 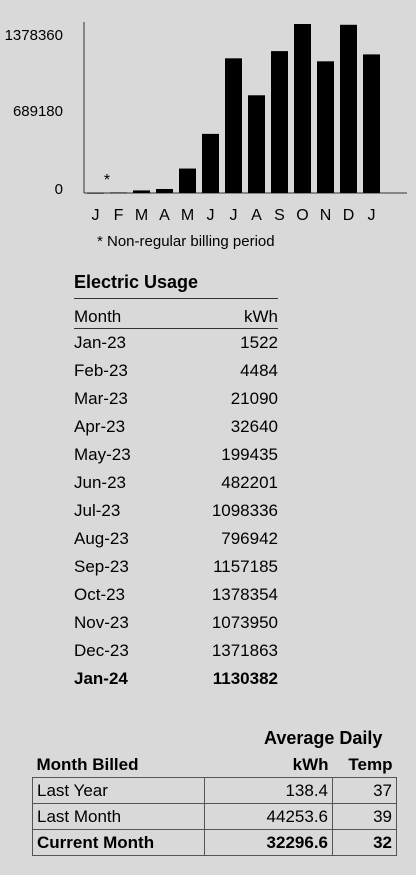 I want to click on y-tick-label: 0, so click(x=59, y=189).